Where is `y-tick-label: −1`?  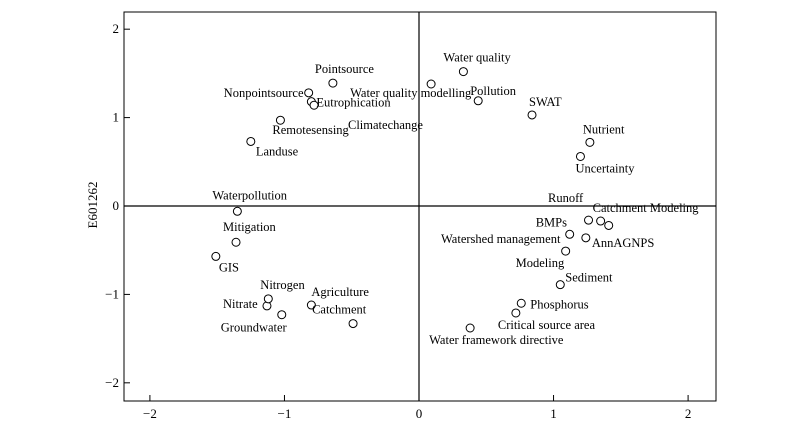
y-tick-label: −1 is located at coordinates (112, 293).